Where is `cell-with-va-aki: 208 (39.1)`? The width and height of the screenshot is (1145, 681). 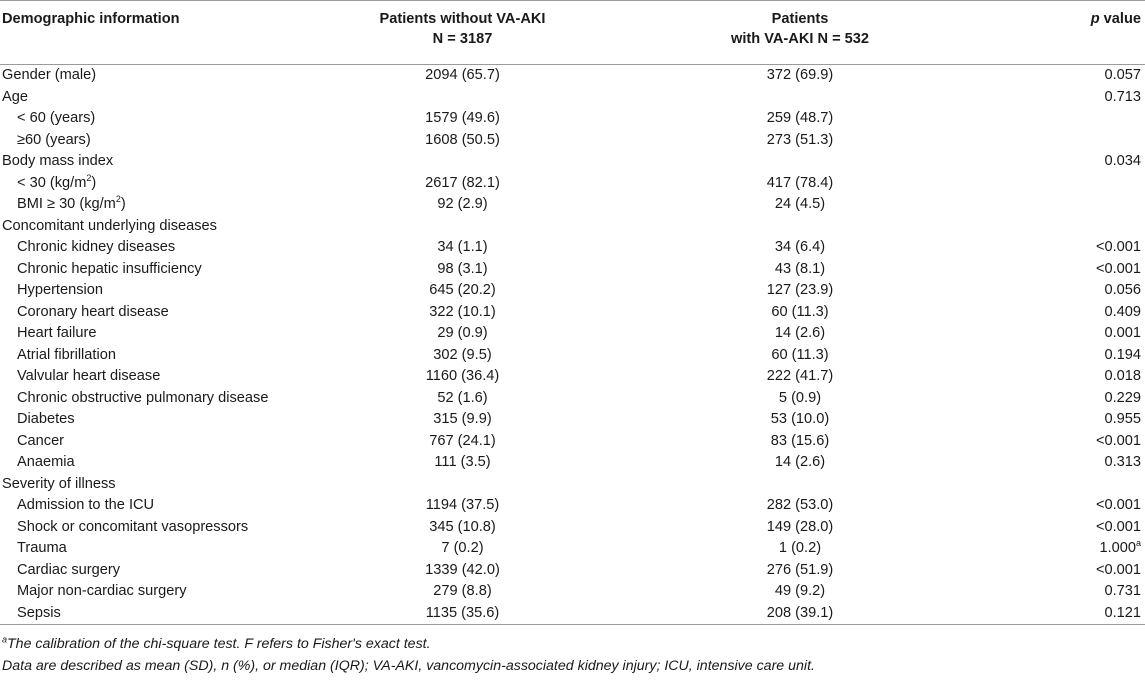 cell-with-va-aki: 208 (39.1) is located at coordinates (800, 613).